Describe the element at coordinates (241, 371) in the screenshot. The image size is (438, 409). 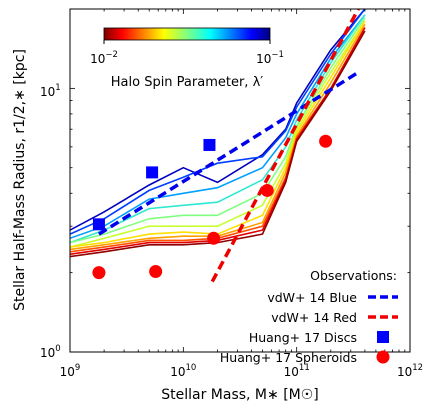
I see `x-tick-labels: 109 1010 1011 1012` at that location.